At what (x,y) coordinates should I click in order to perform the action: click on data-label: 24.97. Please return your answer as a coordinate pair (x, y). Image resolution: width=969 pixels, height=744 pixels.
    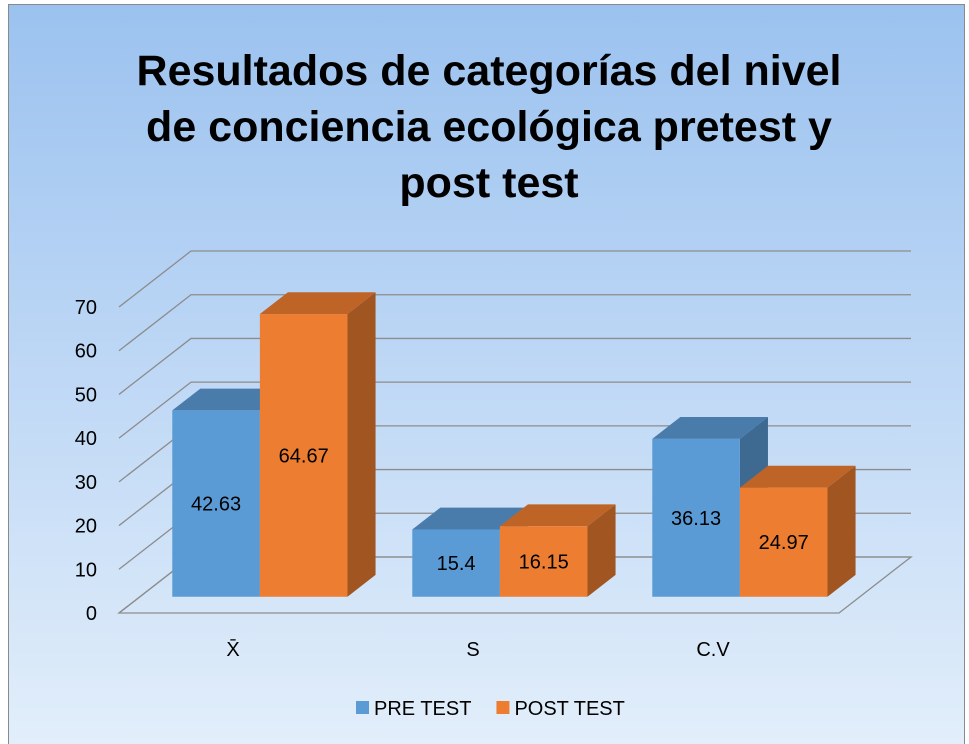
    Looking at the image, I should click on (784, 543).